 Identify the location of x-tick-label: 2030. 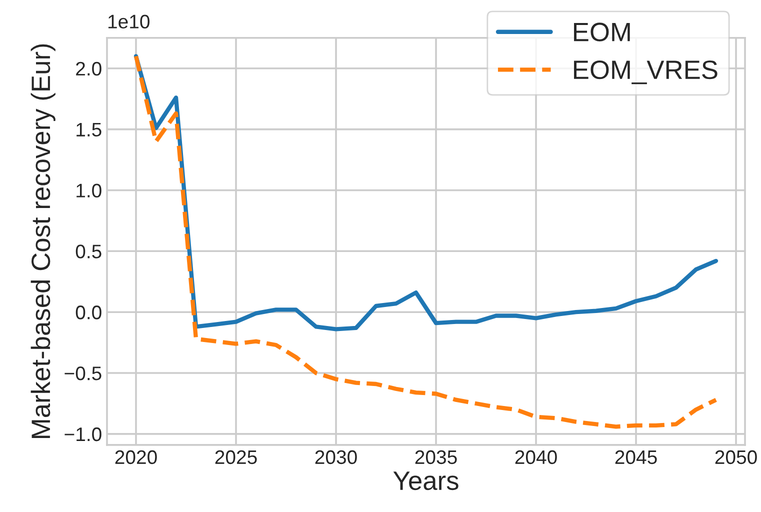
(336, 457).